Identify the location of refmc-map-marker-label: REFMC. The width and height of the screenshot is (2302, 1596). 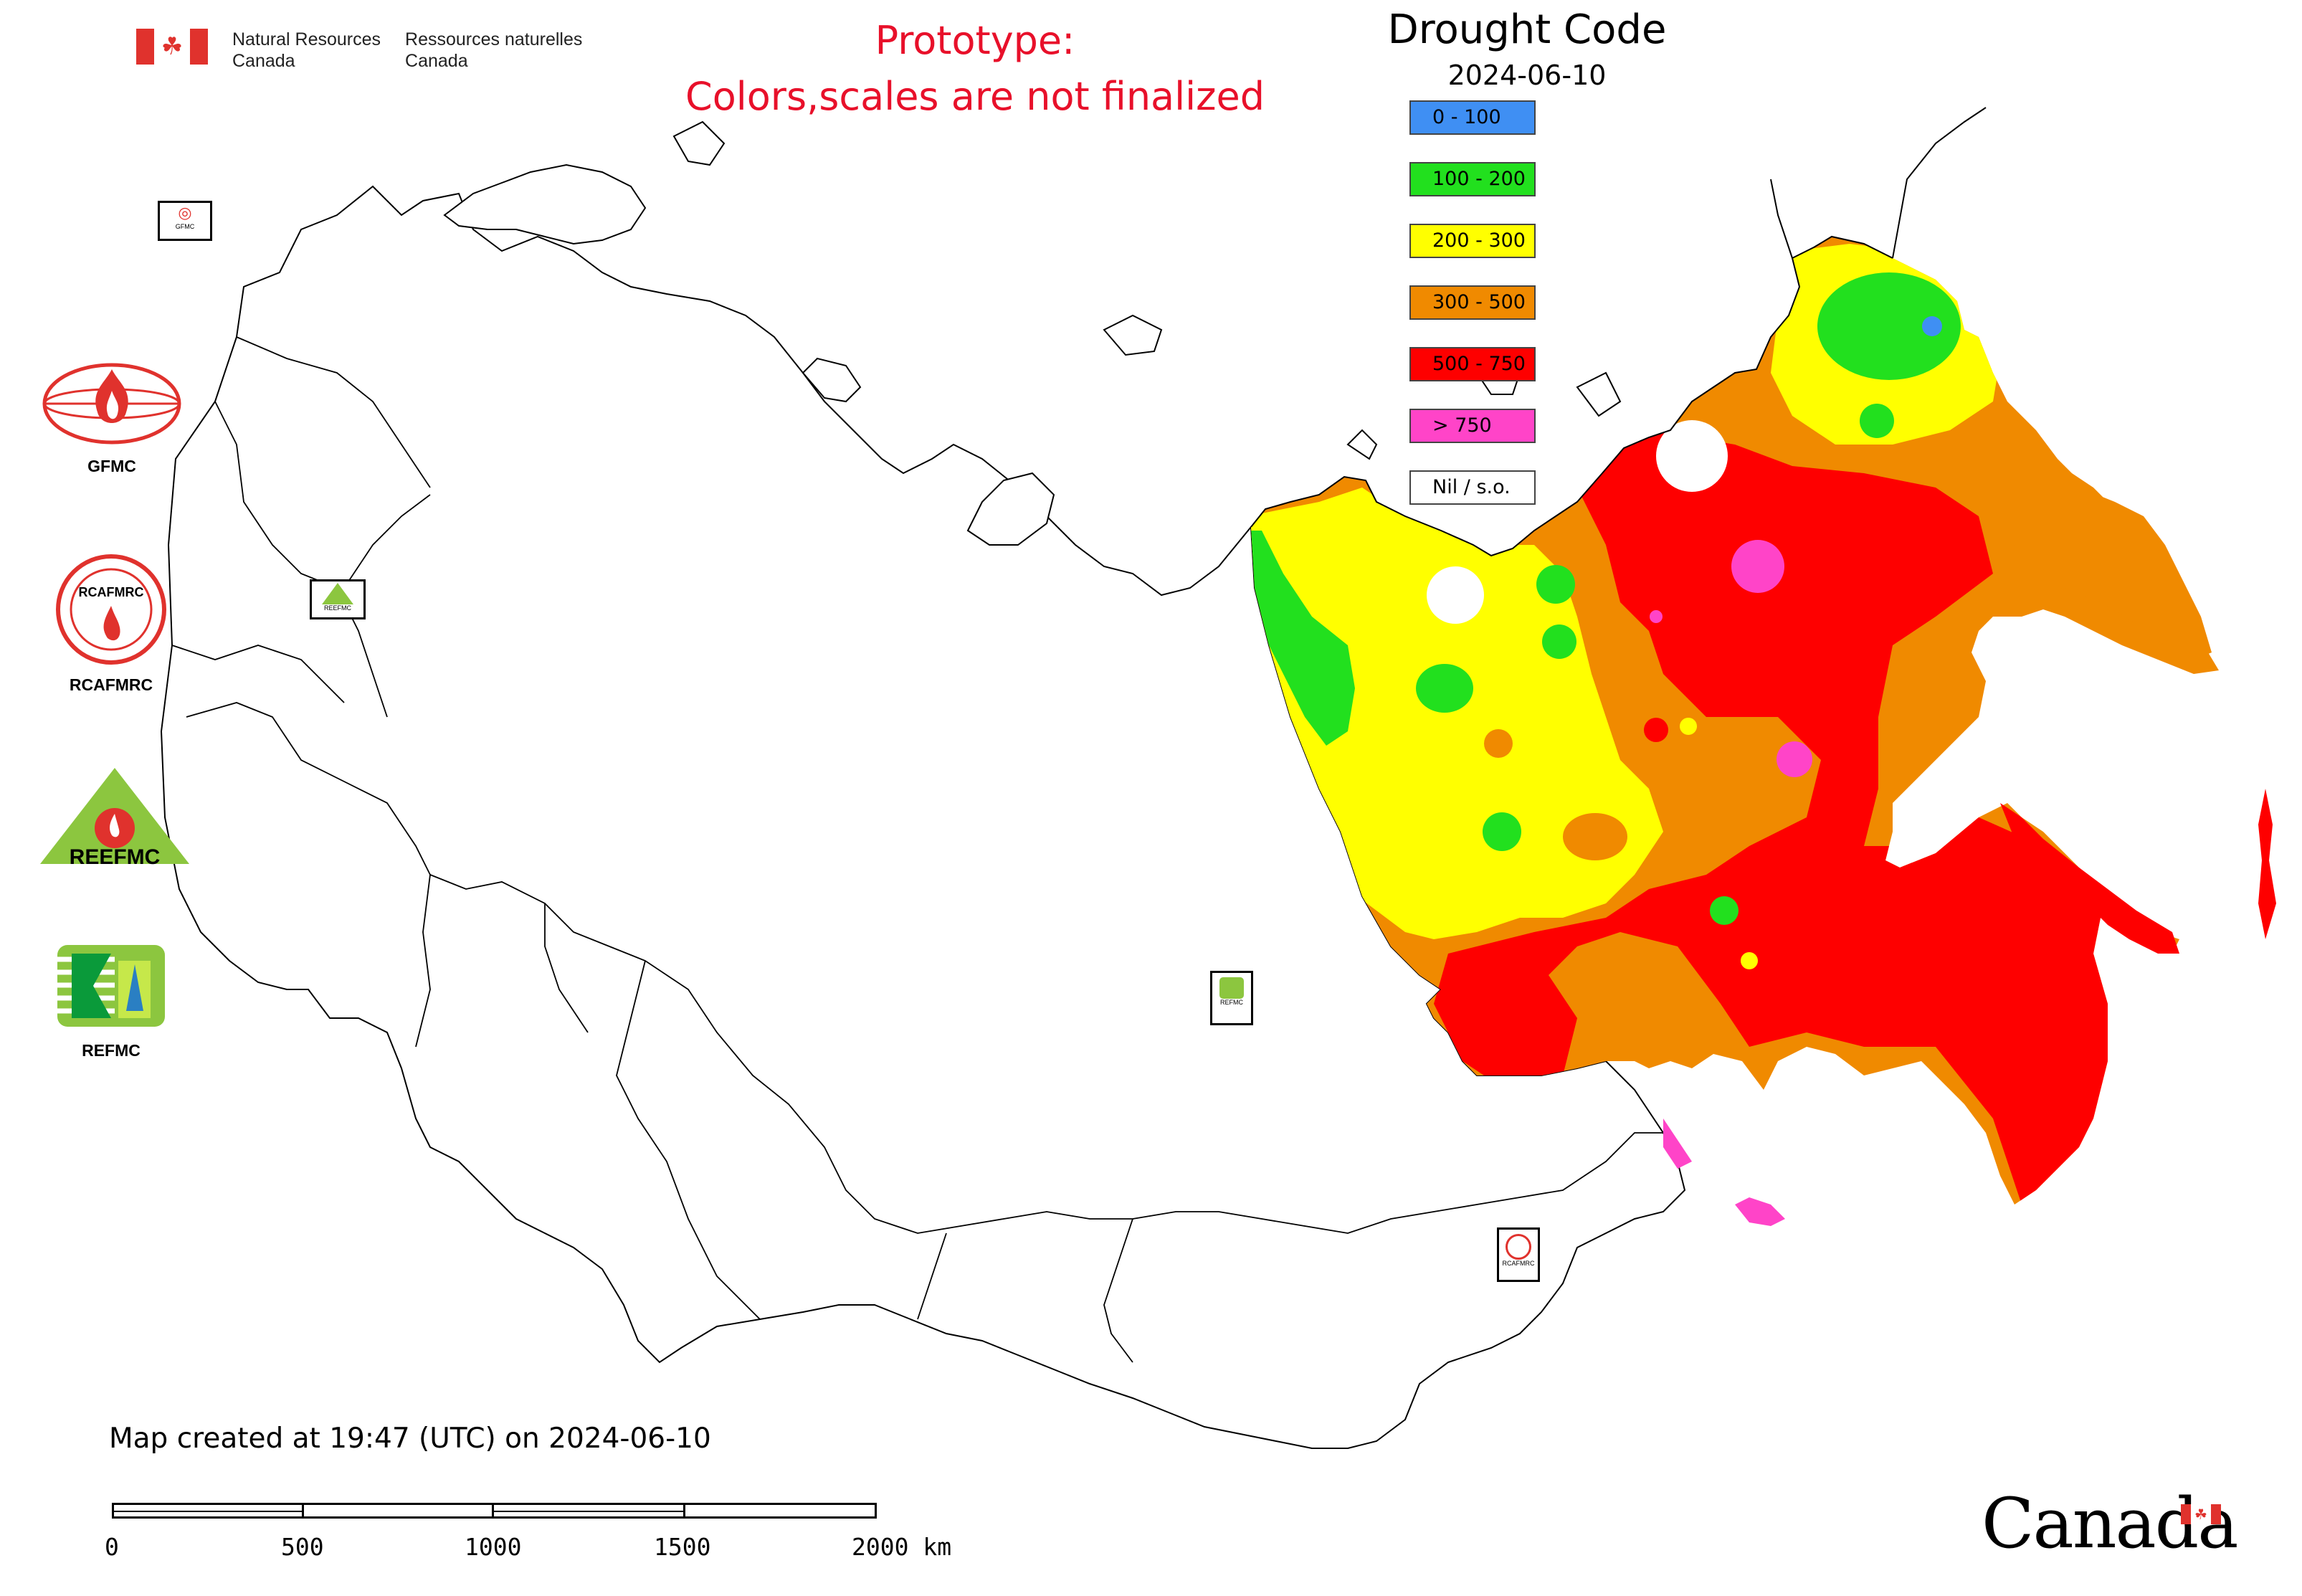
(1232, 1002).